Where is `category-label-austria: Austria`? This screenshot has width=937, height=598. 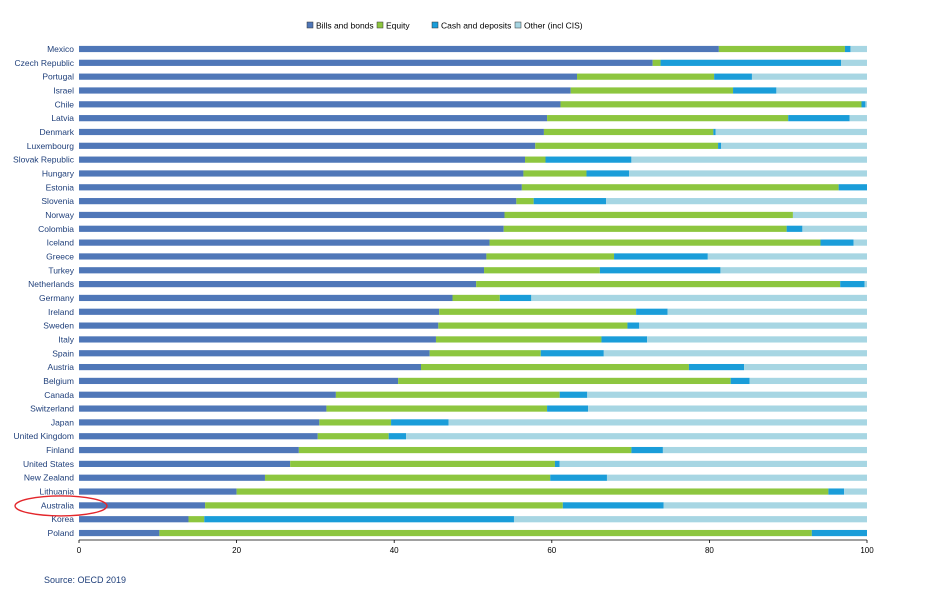
category-label-austria: Austria is located at coordinates (61, 367).